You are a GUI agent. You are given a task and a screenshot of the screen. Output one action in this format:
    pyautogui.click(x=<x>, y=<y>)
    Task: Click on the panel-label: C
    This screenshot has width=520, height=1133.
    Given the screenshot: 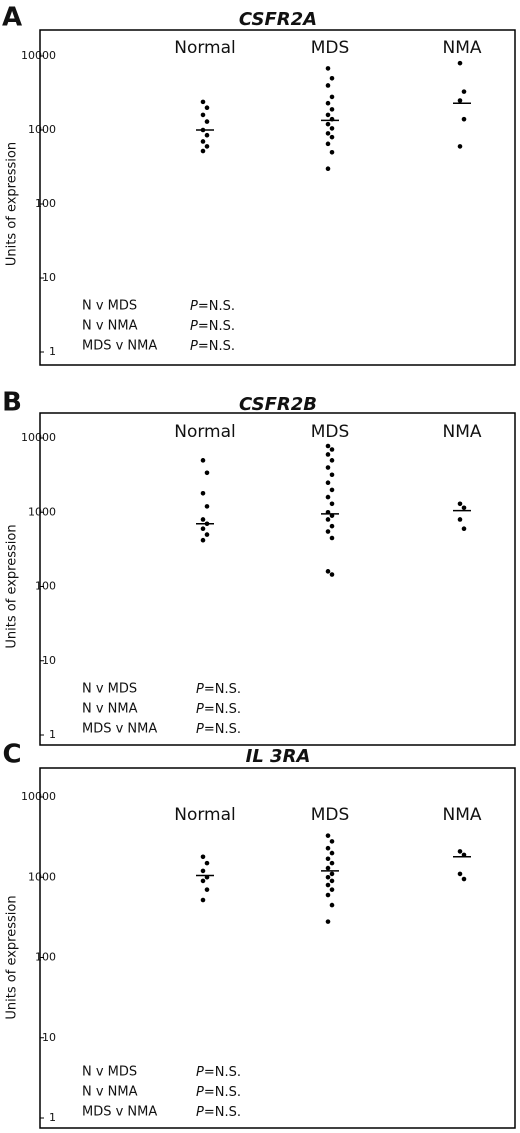 What is the action you would take?
    pyautogui.click(x=11, y=755)
    